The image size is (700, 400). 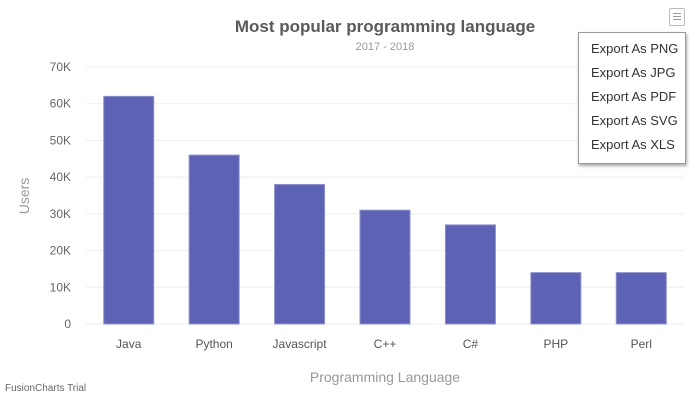 I want to click on trial-watermark: FusionCharts Trial, so click(x=46, y=388).